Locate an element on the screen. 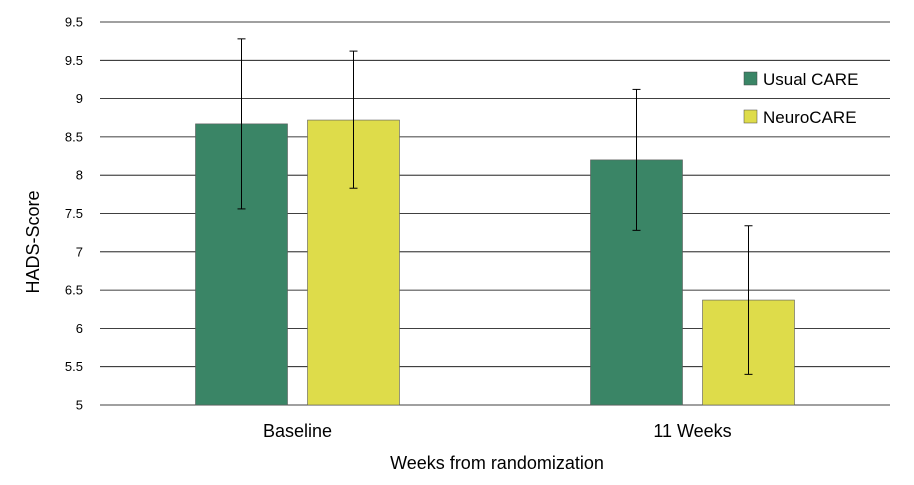  legend-swatch-usual-care is located at coordinates (750, 78).